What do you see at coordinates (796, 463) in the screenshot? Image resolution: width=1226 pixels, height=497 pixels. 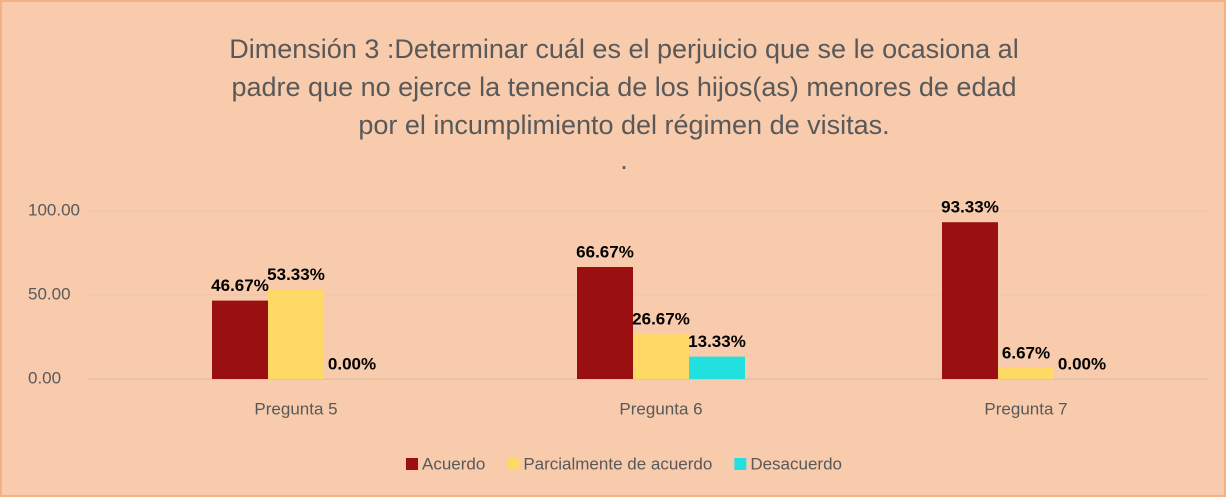 I see `legend-label: Desacuerdo` at bounding box center [796, 463].